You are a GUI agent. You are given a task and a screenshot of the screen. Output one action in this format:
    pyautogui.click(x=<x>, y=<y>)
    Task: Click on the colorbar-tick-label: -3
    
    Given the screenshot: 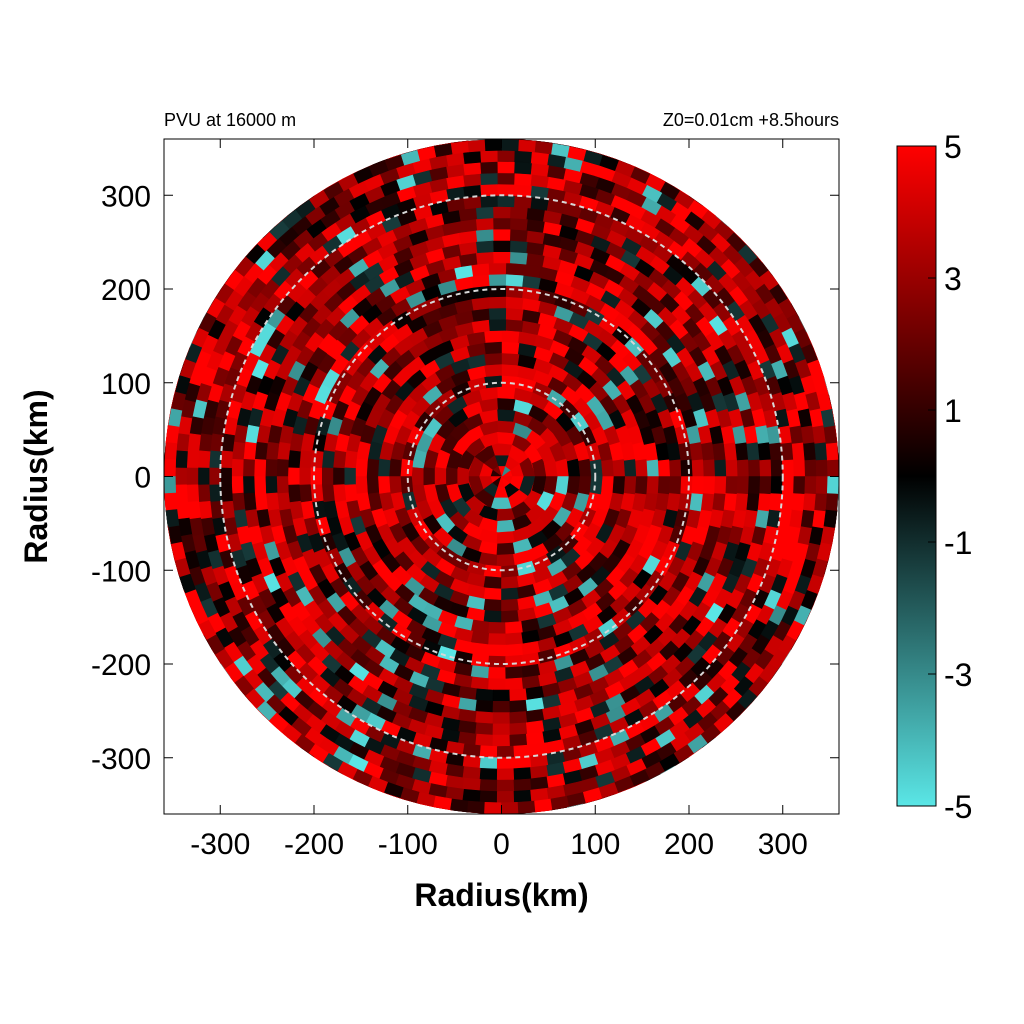 What is the action you would take?
    pyautogui.click(x=958, y=675)
    